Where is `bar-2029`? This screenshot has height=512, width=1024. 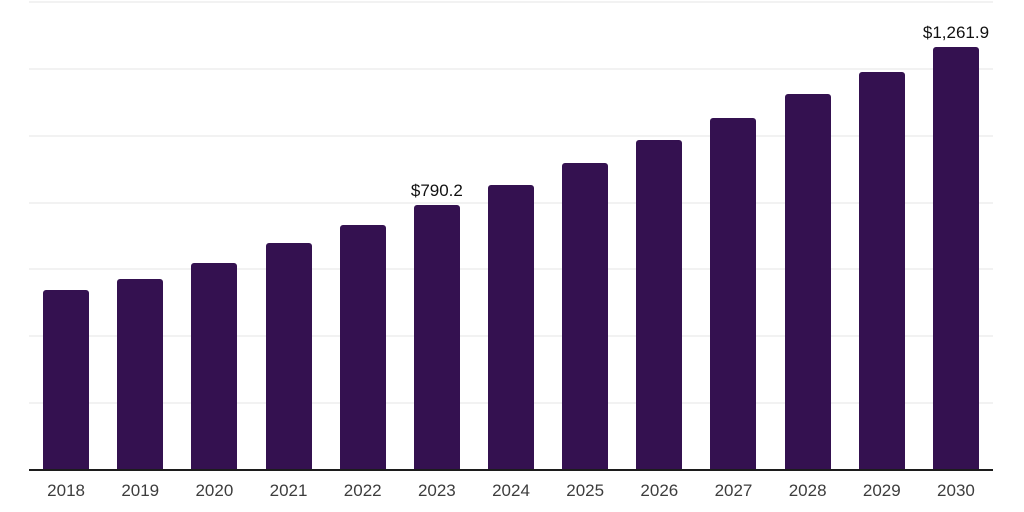
bar-2029 is located at coordinates (881, 270).